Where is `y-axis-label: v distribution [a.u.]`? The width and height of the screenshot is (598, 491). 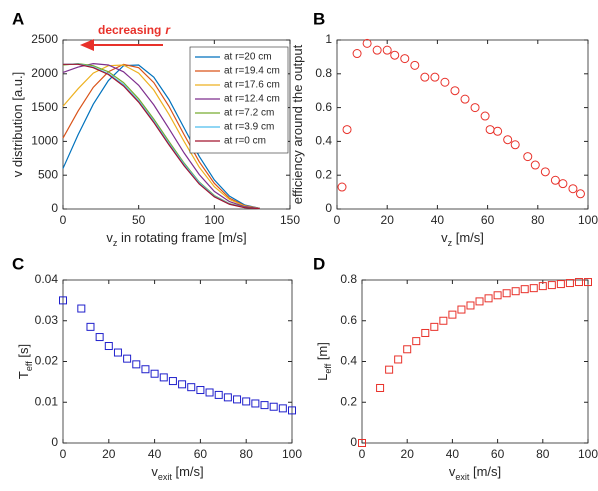 y-axis-label: v distribution [a.u.] is located at coordinates (17, 125).